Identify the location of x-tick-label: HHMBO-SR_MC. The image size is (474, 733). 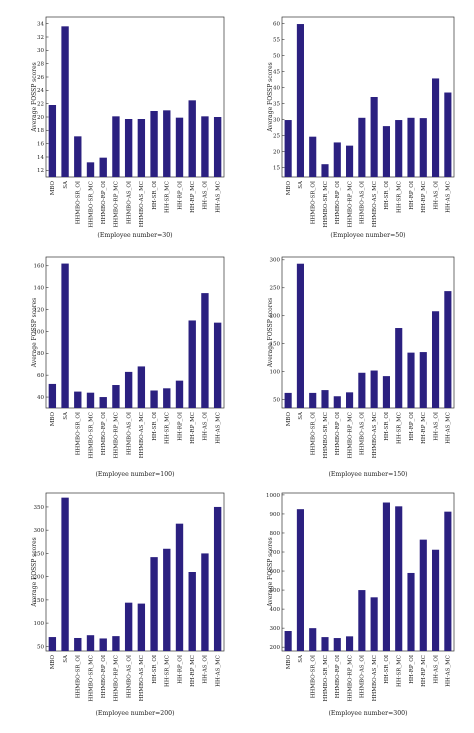
(91, 678).